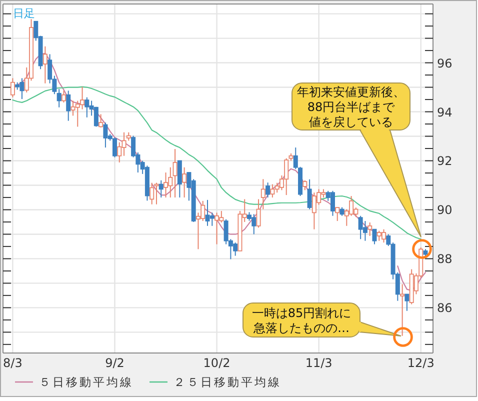 The width and height of the screenshot is (478, 401). Describe the element at coordinates (24, 13) in the screenshot. I see `chart-title: 日足` at that location.